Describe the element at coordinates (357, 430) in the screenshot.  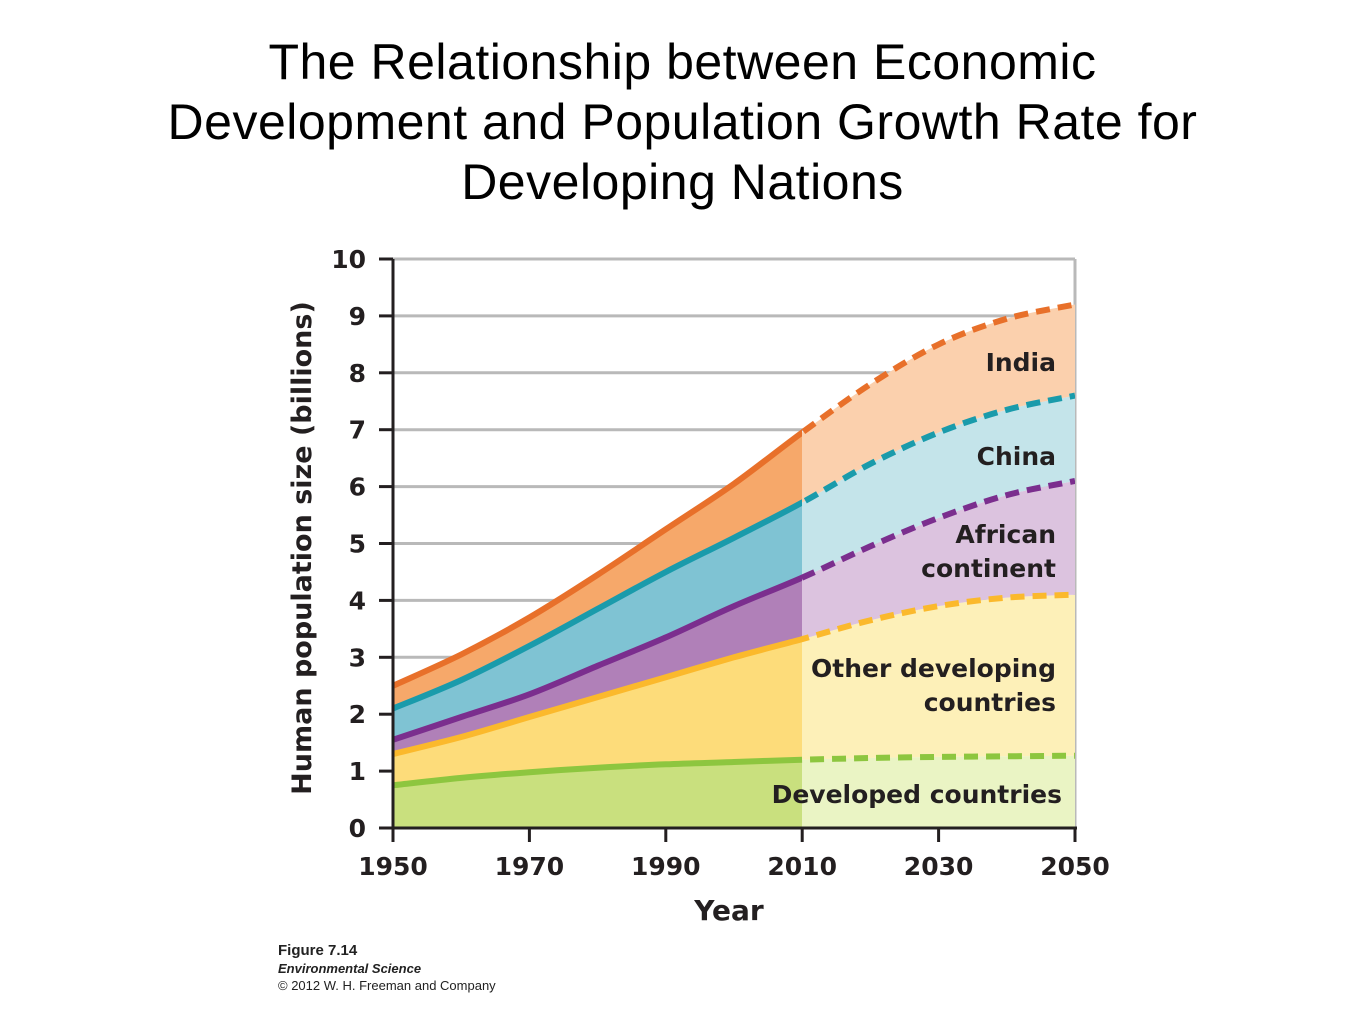
I see `y-tick-label: 7` at that location.